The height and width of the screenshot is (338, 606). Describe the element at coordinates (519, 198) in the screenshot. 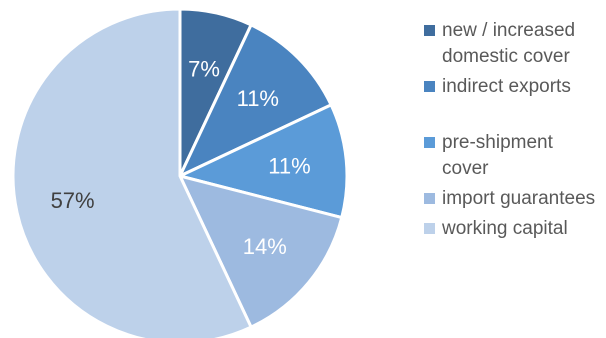

I see `legend-label: import guarantees` at that location.